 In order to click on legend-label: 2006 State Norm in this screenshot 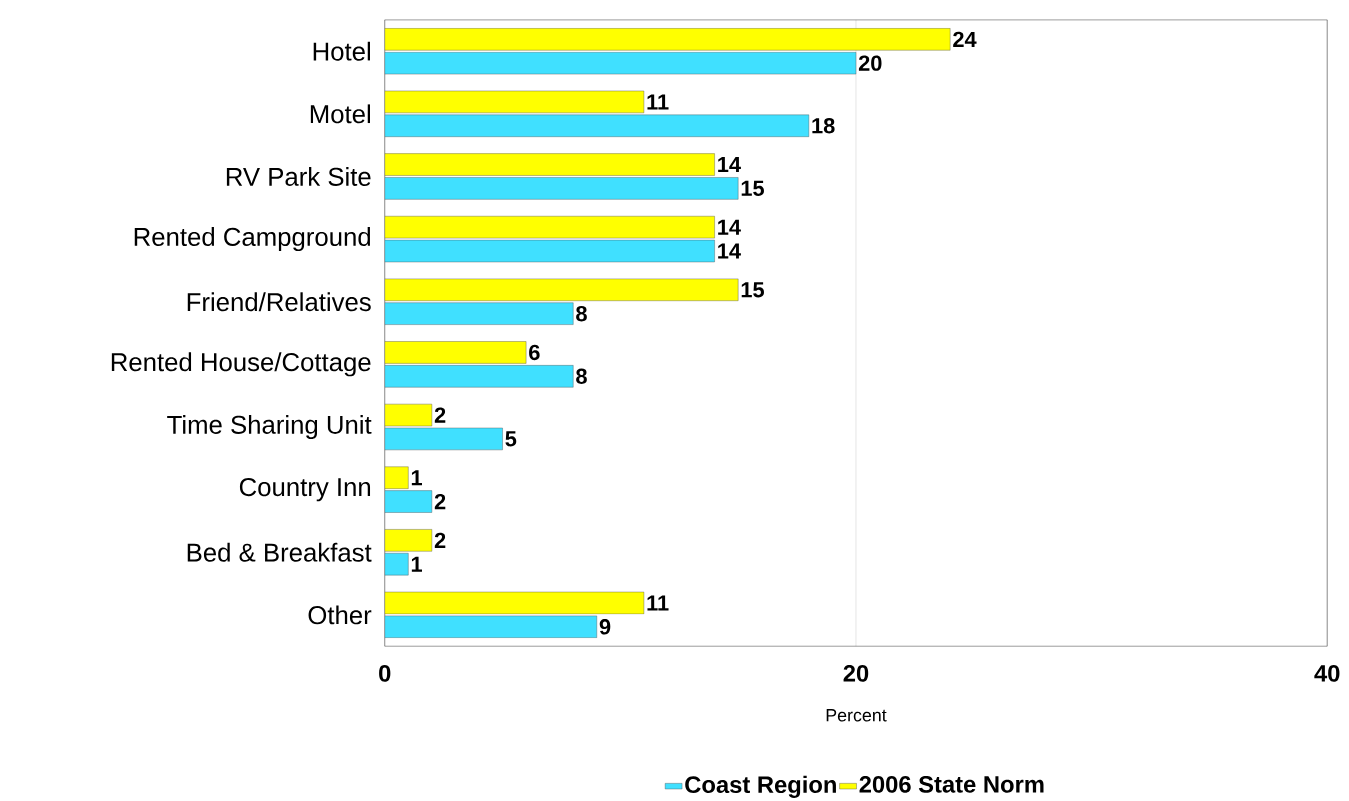, I will do `click(951, 784)`.